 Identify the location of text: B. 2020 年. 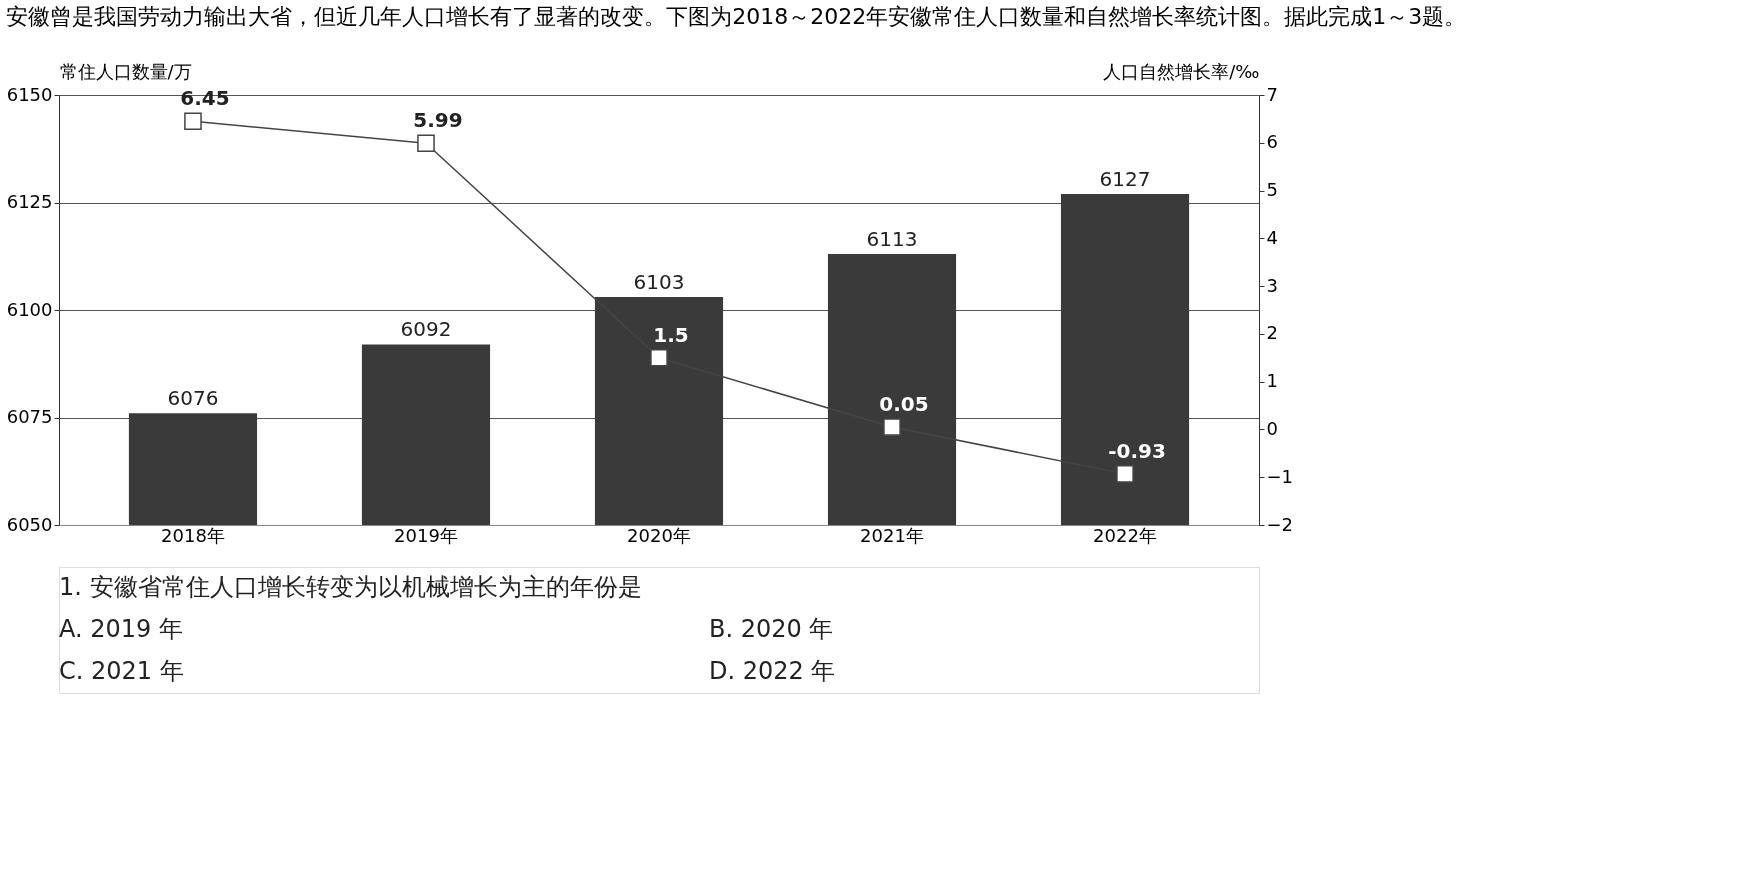
(771, 629).